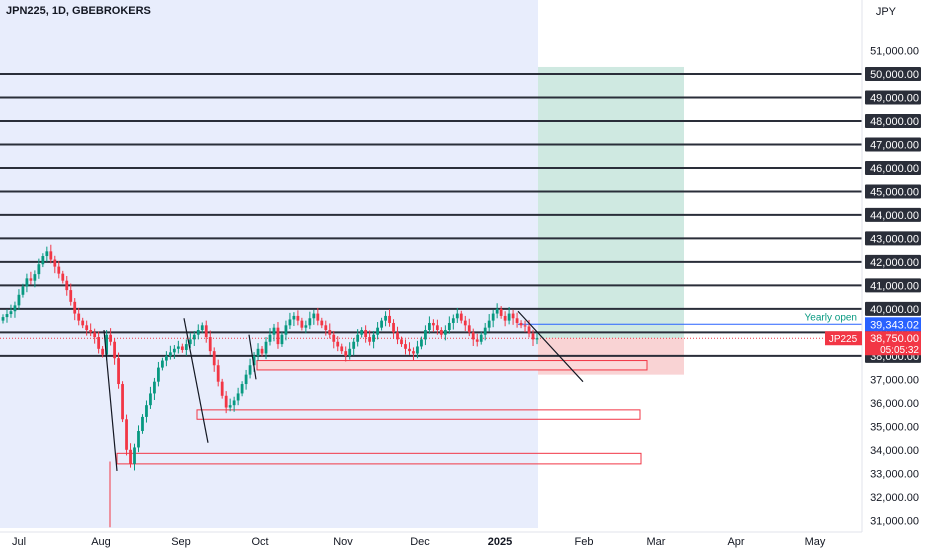 The width and height of the screenshot is (932, 555). I want to click on take-profit-zone, so click(611, 202).